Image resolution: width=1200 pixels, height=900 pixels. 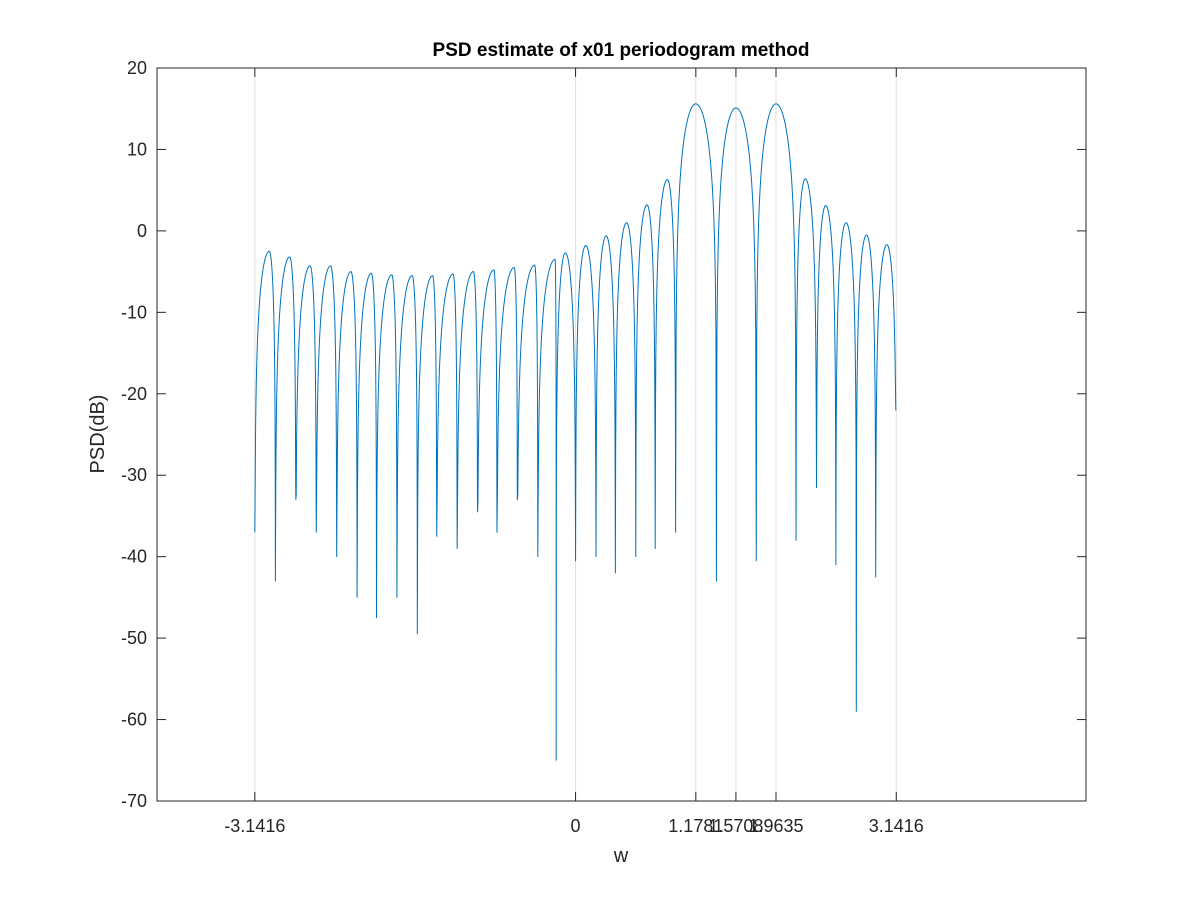 I want to click on x-tick-label: 3.1416, so click(x=896, y=826).